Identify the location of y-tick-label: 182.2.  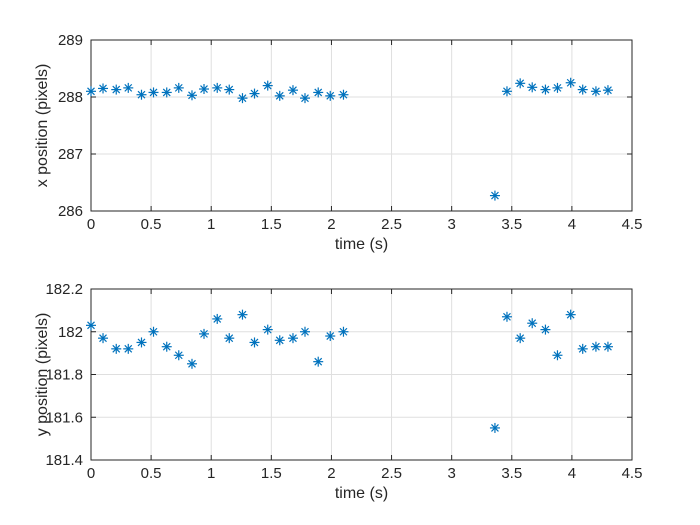
(64, 289).